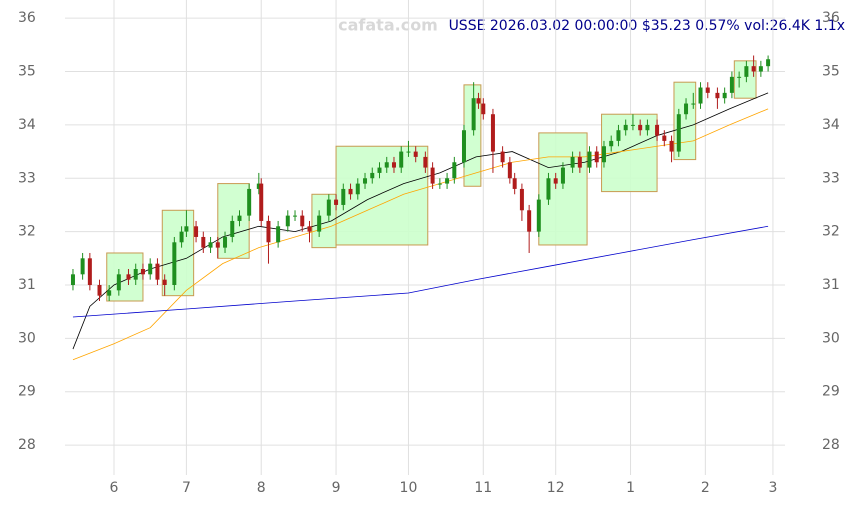 The width and height of the screenshot is (854, 509). What do you see at coordinates (186, 488) in the screenshot?
I see `x-tick-label: 7` at bounding box center [186, 488].